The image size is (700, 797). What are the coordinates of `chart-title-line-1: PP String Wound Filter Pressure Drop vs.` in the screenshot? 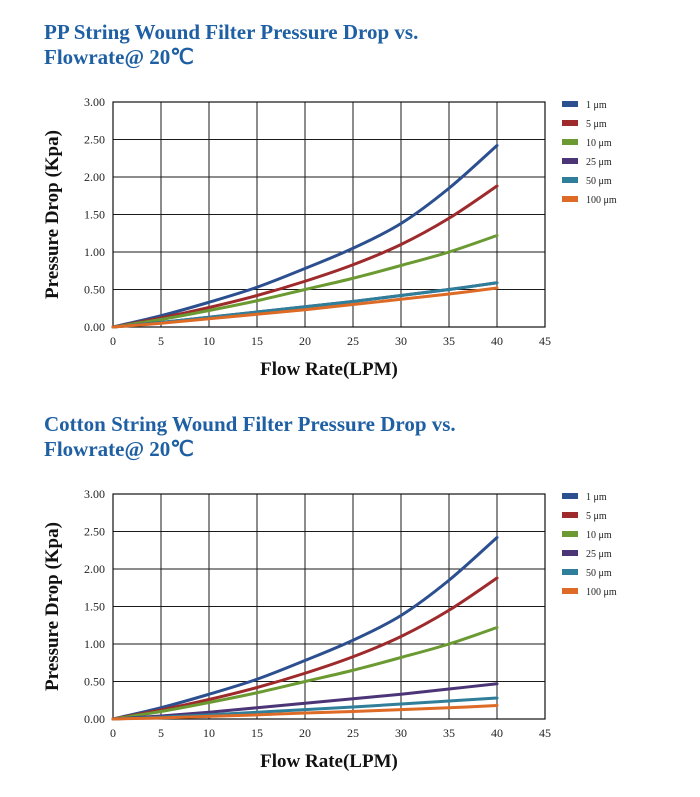 It's located at (231, 32).